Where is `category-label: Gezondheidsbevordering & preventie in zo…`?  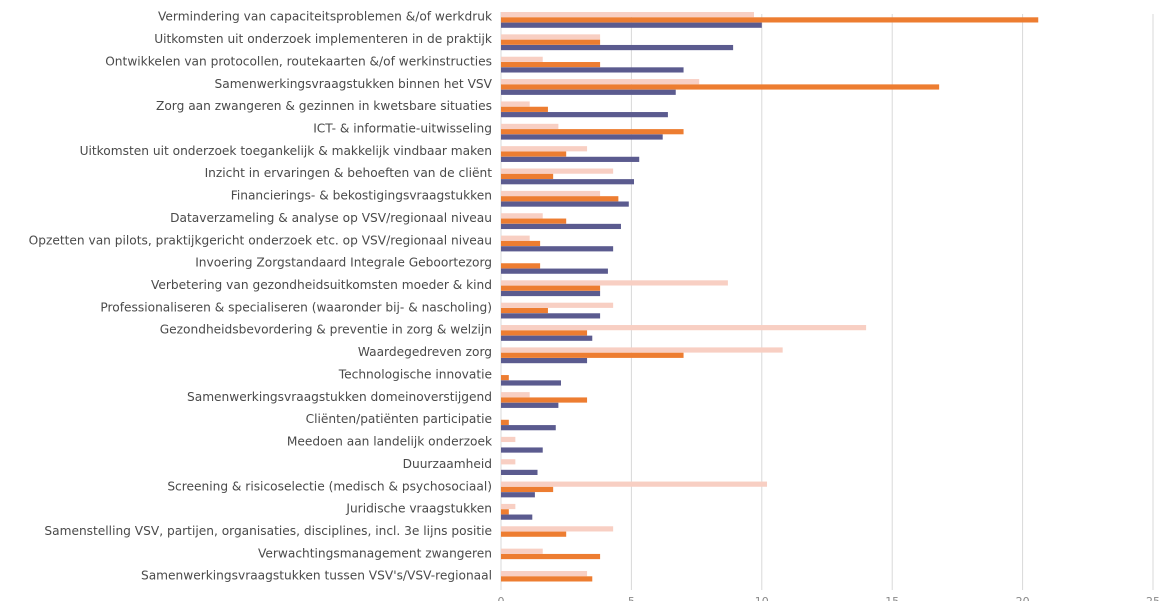
category-label: Gezondheidsbevordering & preventie in zo… is located at coordinates (326, 330).